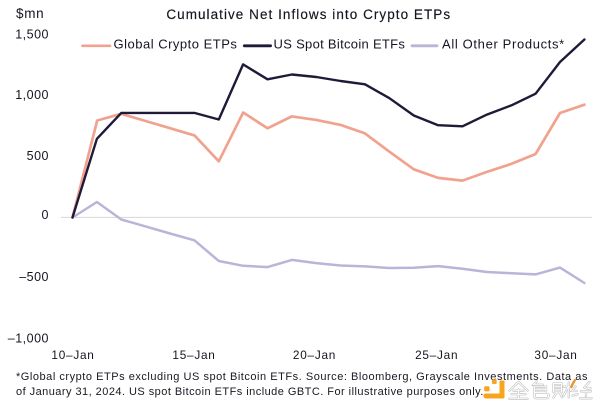 This screenshot has width=600, height=410. What do you see at coordinates (308, 14) in the screenshot?
I see `svg-text:Cumulative Net Inflows into Cr: Cumulative Net Inflows into Crypto ETPs` at bounding box center [308, 14].